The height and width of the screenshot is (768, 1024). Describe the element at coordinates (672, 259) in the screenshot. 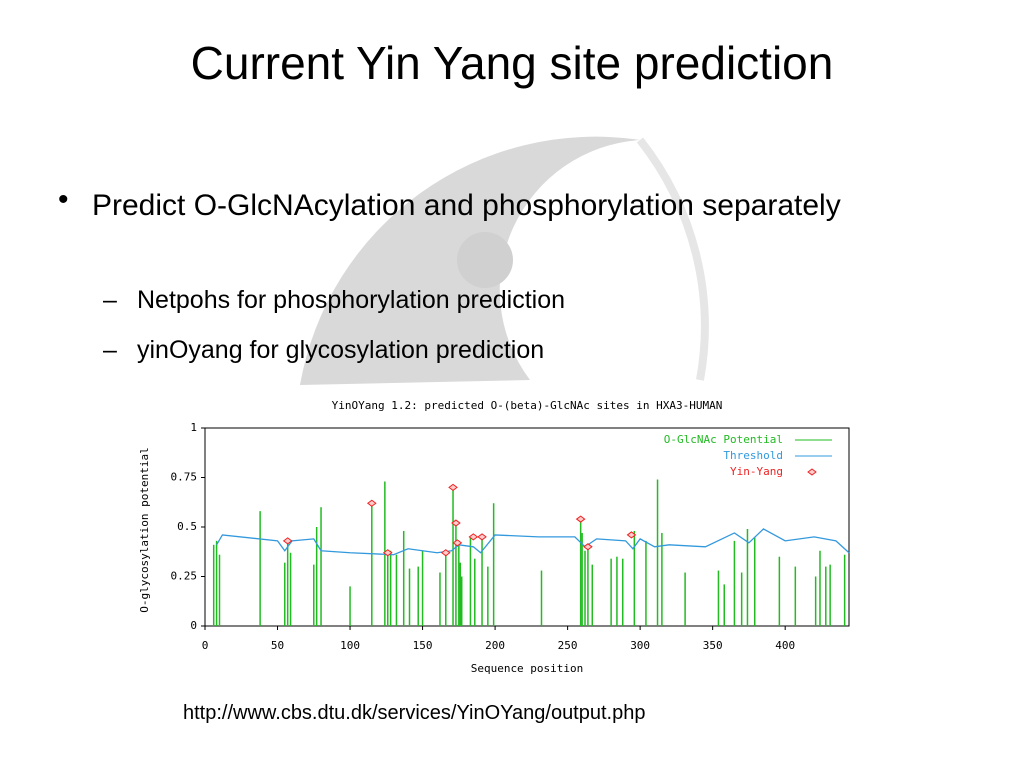

I see `yin-yang-edge` at that location.